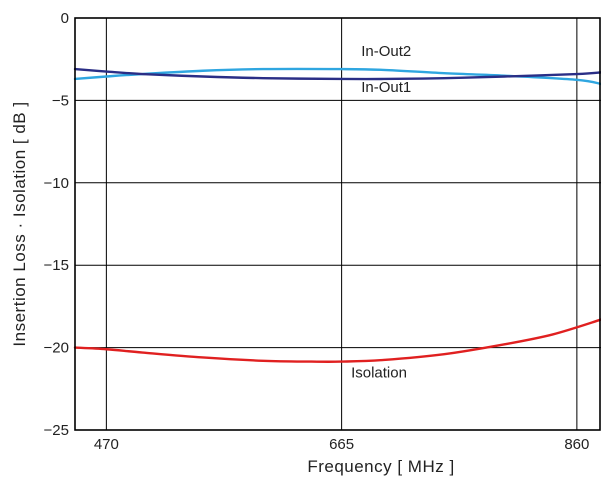  What do you see at coordinates (379, 372) in the screenshot?
I see `series-label-isolation: Isolation` at bounding box center [379, 372].